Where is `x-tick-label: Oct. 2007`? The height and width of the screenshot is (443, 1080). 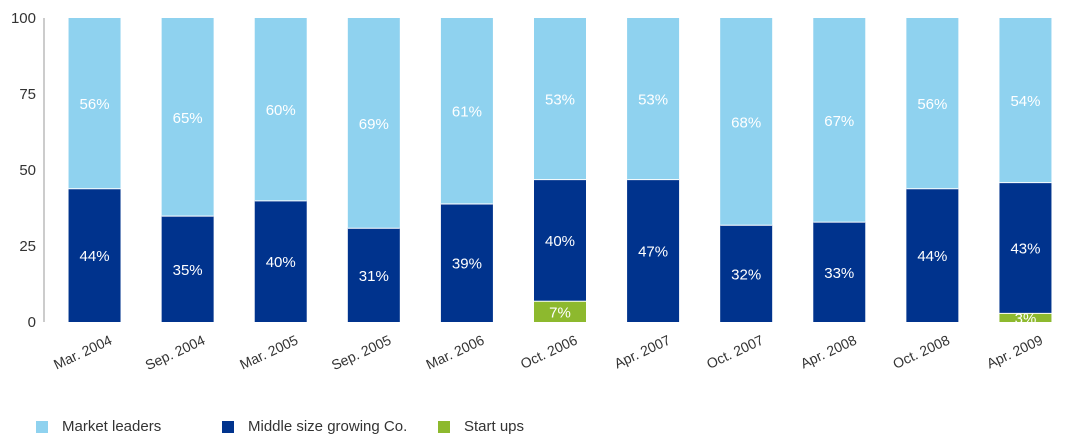
x-tick-label: Oct. 2007 is located at coordinates (735, 352).